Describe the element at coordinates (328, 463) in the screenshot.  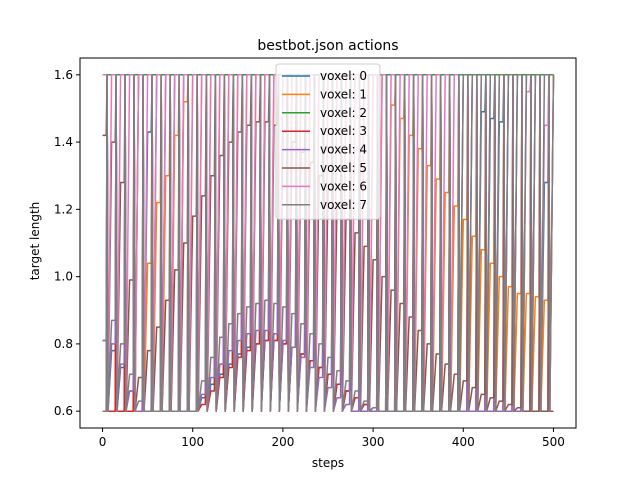
I see `x-axis-label: steps` at that location.